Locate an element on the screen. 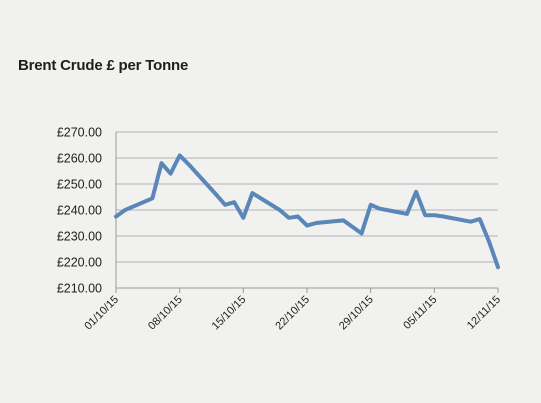 The image size is (541, 403). x-tick-label: 12/11/15 is located at coordinates (484, 313).